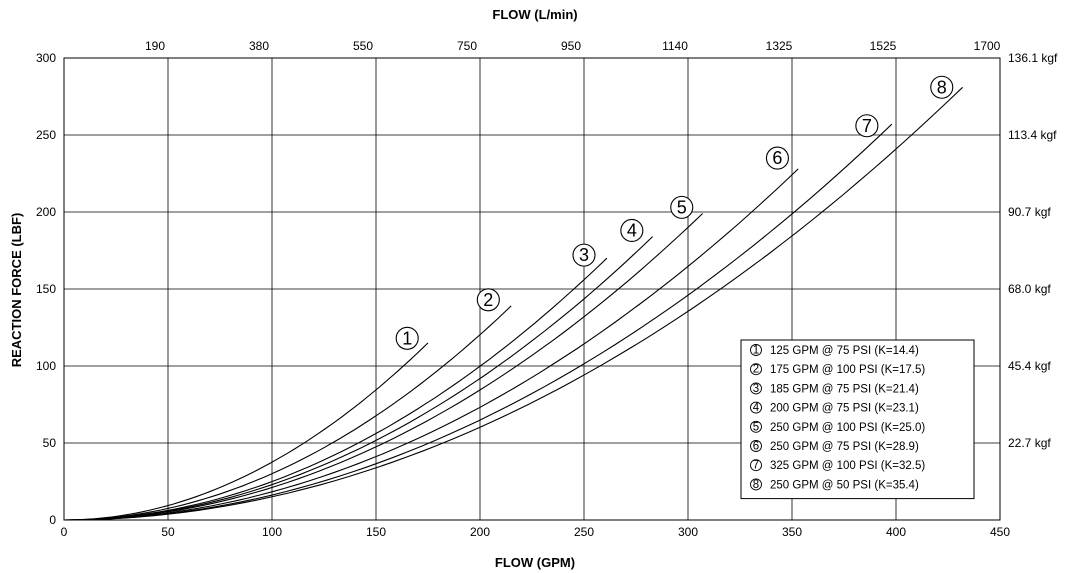 Image resolution: width=1071 pixels, height=573 pixels. I want to click on legend-label: 175 GPM @ 100 PSI (K=17.5), so click(847, 370).